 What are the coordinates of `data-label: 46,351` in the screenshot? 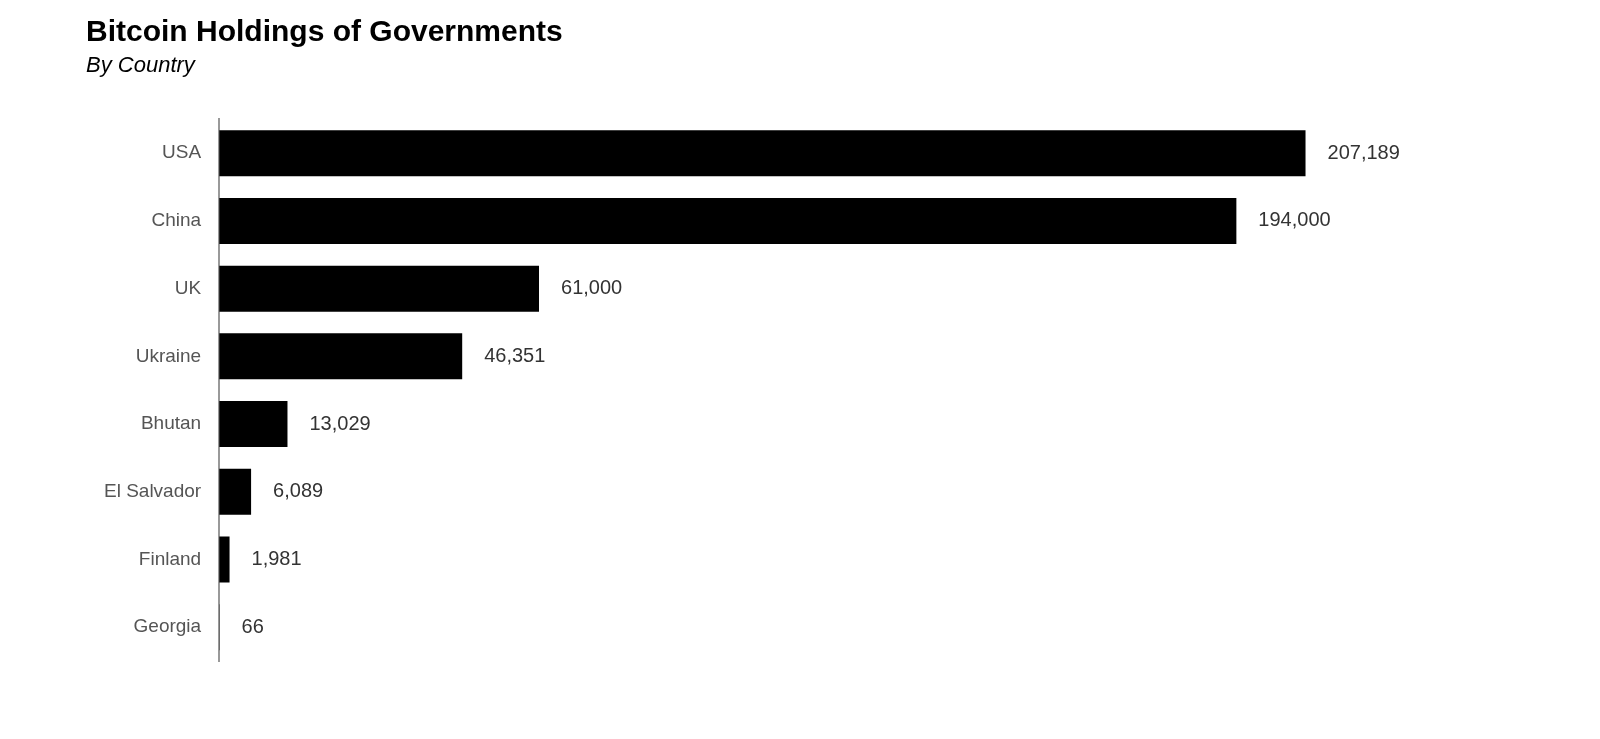 It's located at (515, 354).